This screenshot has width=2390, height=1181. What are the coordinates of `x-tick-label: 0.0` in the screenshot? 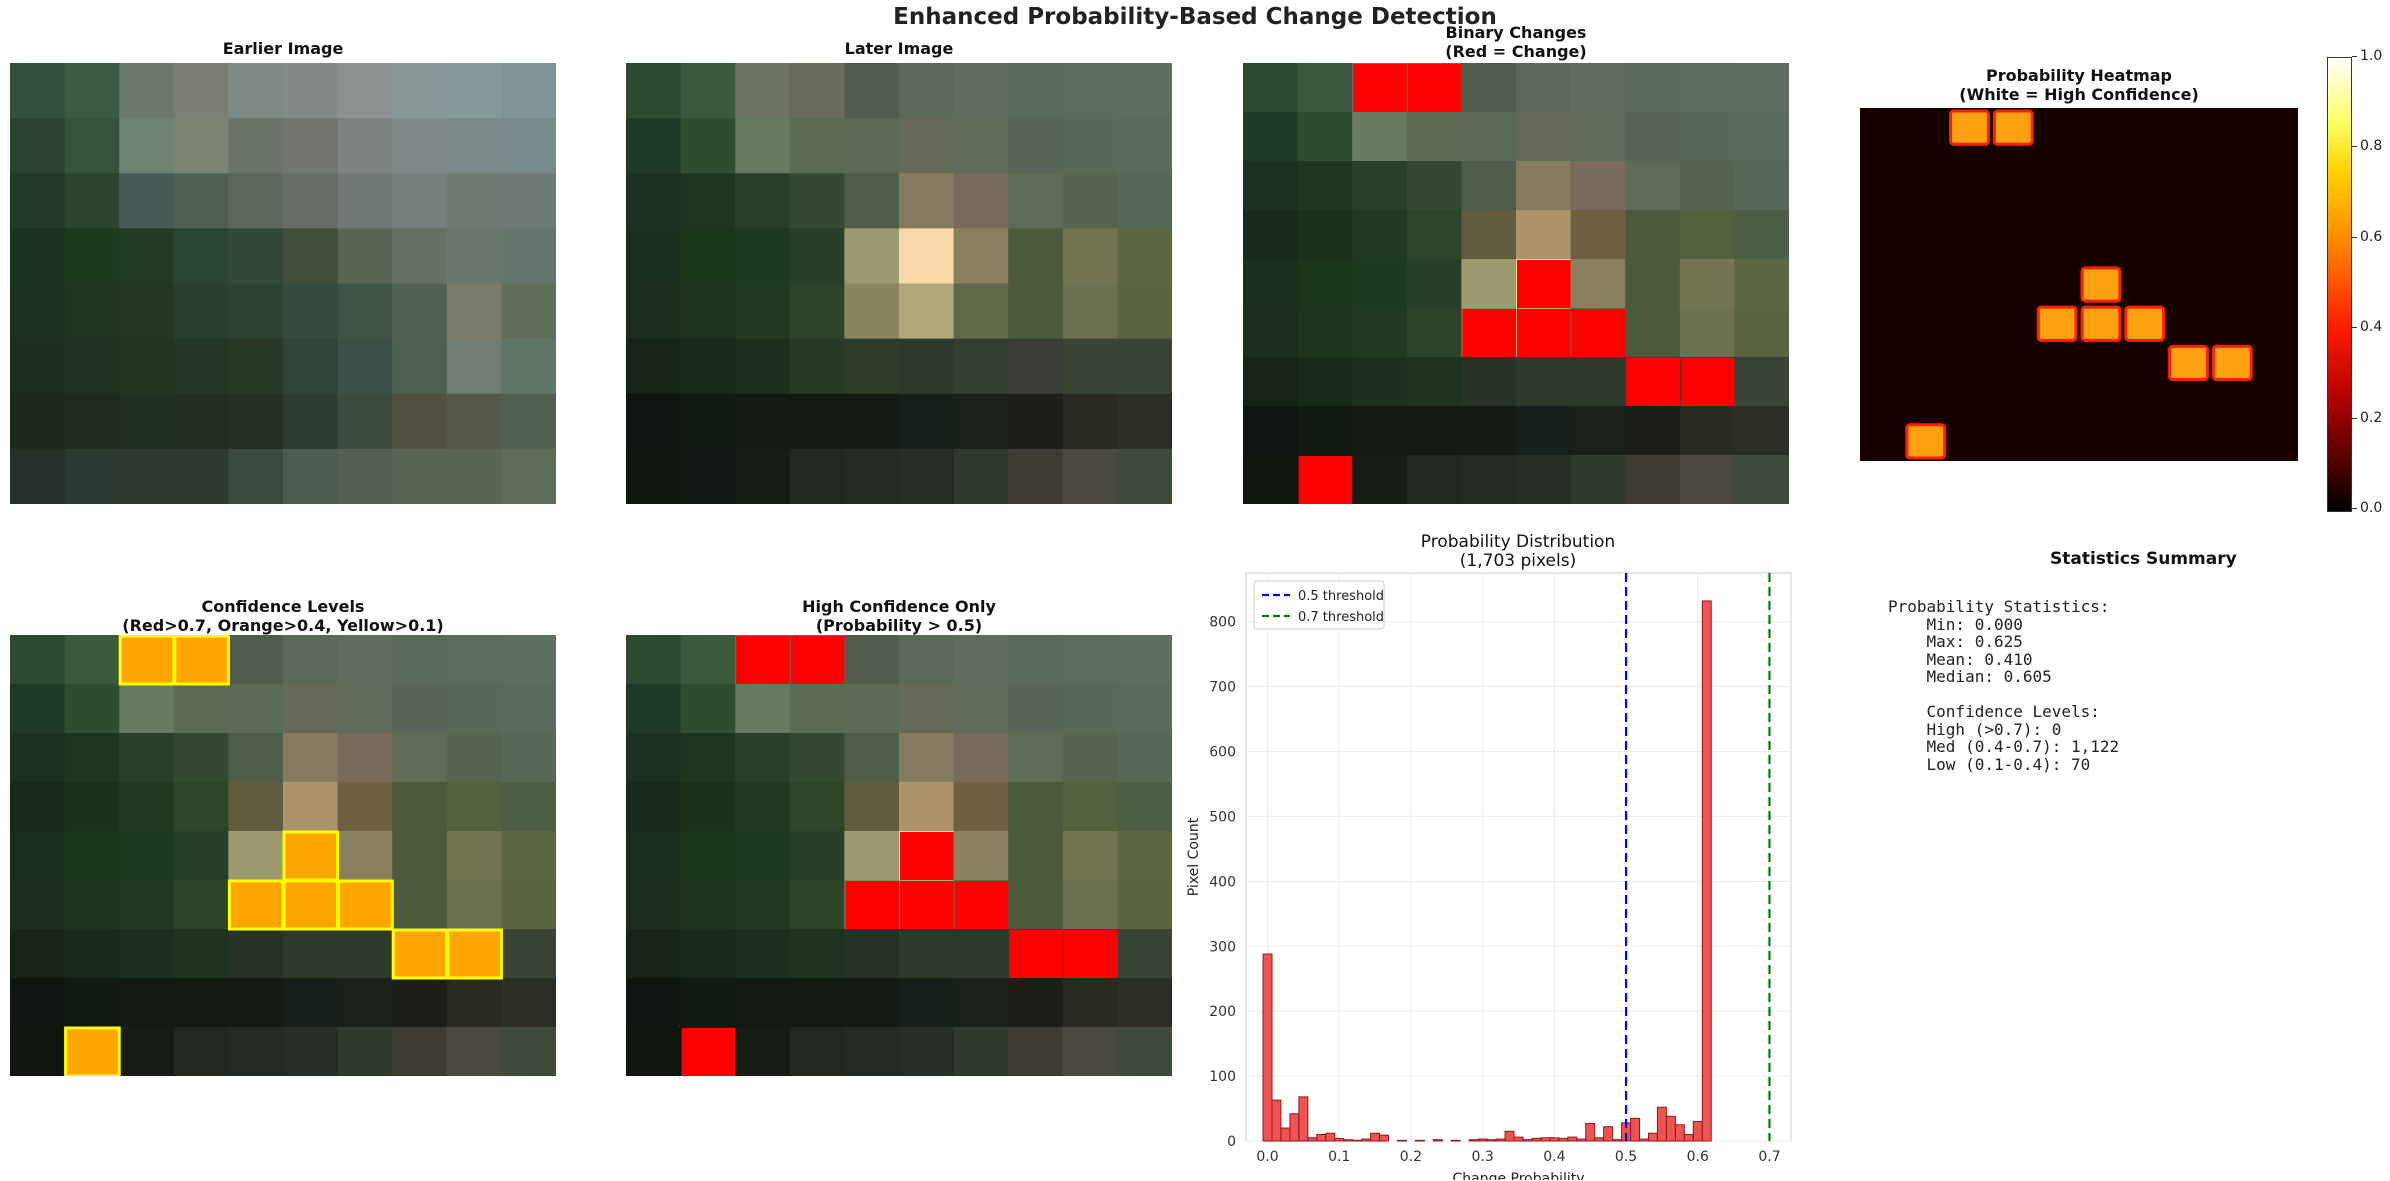 It's located at (1267, 1157).